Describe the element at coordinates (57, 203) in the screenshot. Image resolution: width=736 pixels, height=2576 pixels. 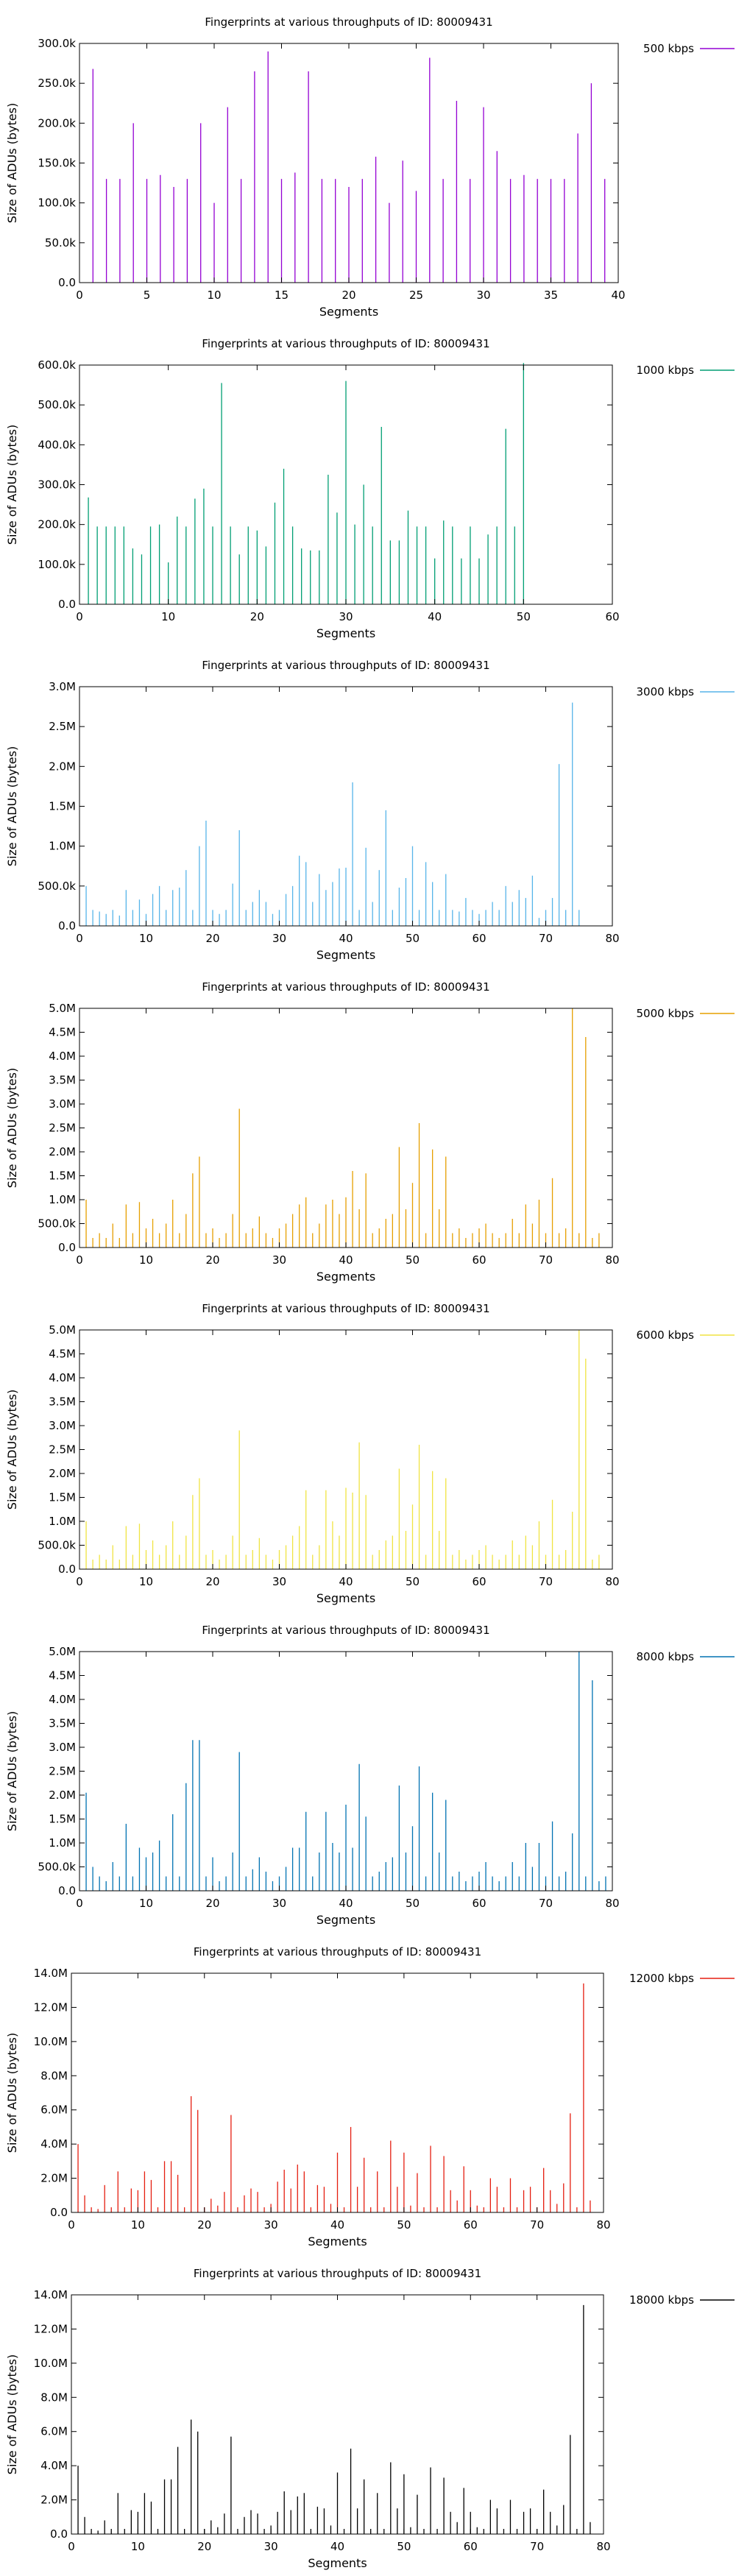
I see `y-tick-label: 100.0k` at that location.